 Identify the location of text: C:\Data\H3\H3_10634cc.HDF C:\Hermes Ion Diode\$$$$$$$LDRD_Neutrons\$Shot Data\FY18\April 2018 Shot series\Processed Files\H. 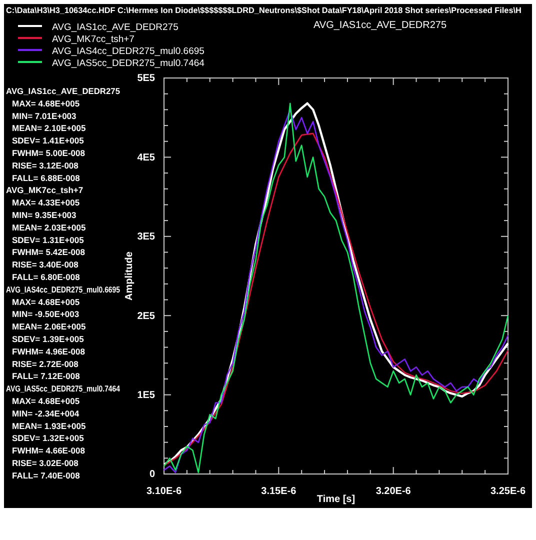
(264, 10).